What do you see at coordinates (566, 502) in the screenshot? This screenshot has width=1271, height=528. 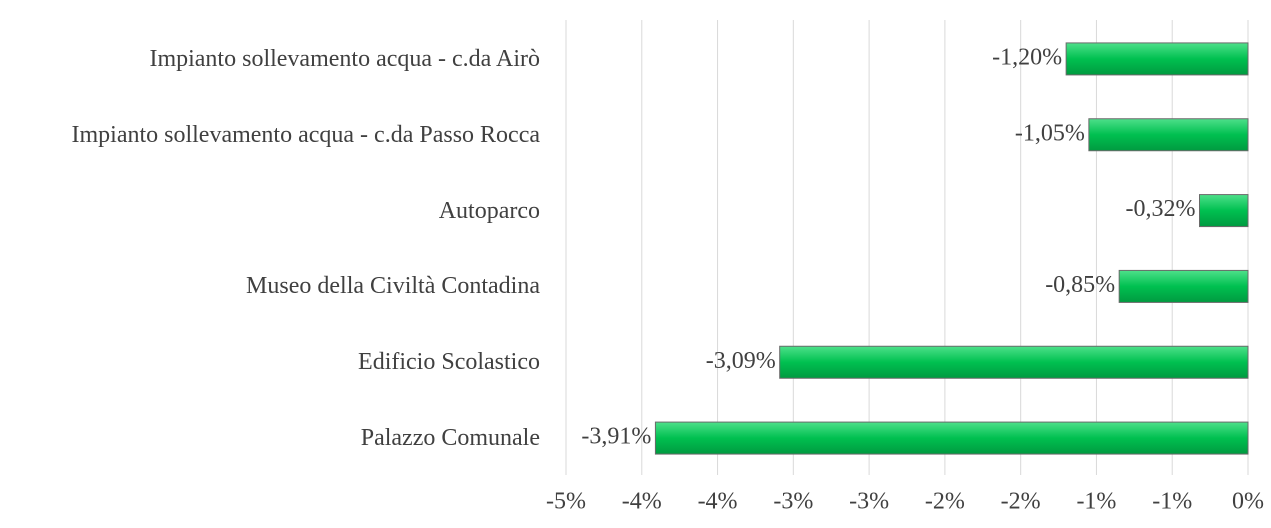 I see `x-tick-label: -5%` at bounding box center [566, 502].